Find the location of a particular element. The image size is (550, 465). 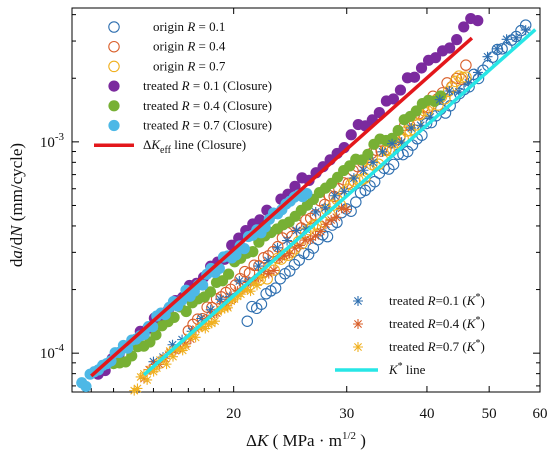

x-axis-title: ΔK ( MPa · m1/2 ) is located at coordinates (306, 440).